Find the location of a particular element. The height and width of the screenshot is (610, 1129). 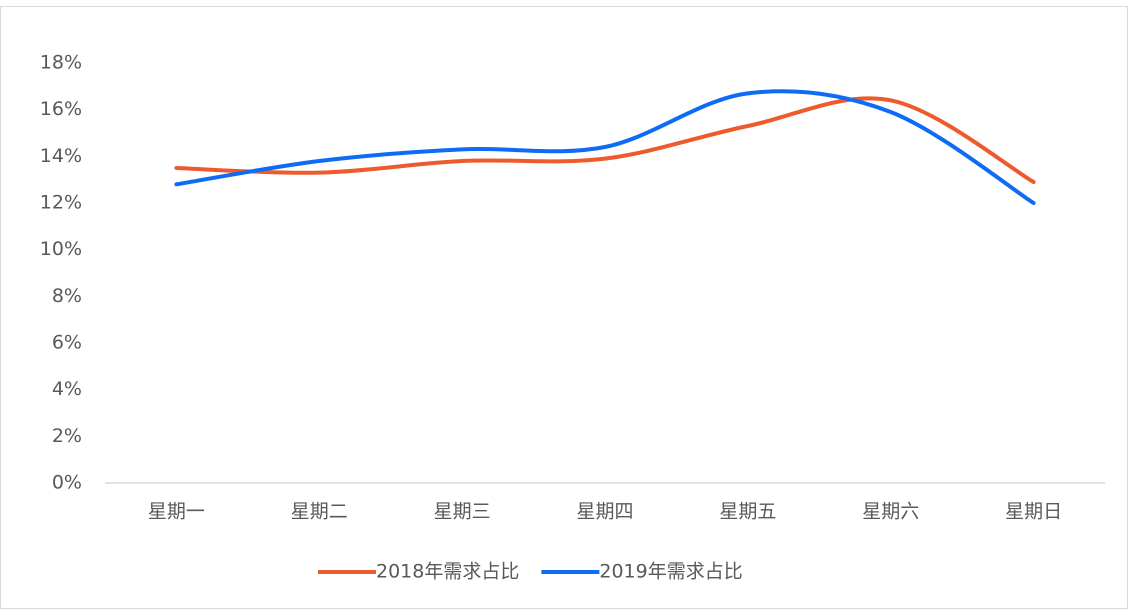

y-tick-label: 18% is located at coordinates (61, 63).